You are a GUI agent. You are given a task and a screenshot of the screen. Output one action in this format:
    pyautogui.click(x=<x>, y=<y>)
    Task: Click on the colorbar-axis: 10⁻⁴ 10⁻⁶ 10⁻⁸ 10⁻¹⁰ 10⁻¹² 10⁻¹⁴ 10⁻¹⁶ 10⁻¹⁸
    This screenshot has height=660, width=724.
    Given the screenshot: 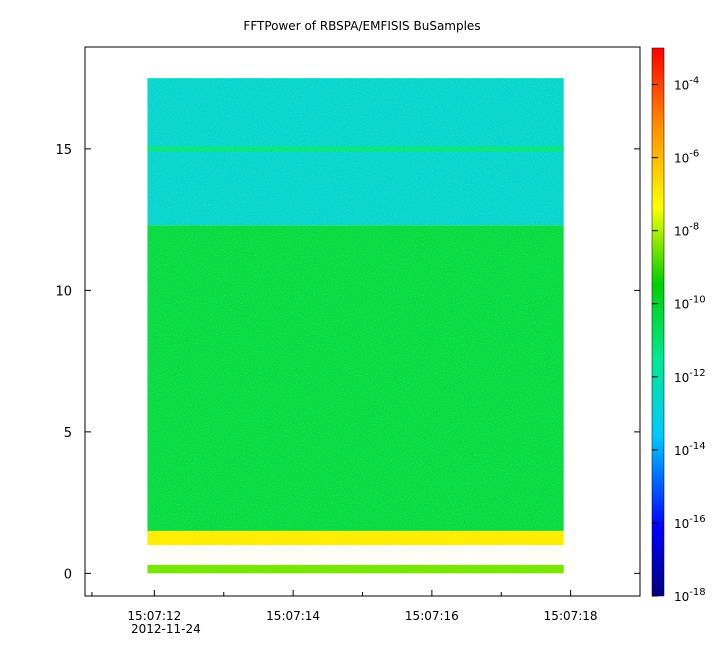 What is the action you would take?
    pyautogui.click(x=679, y=340)
    